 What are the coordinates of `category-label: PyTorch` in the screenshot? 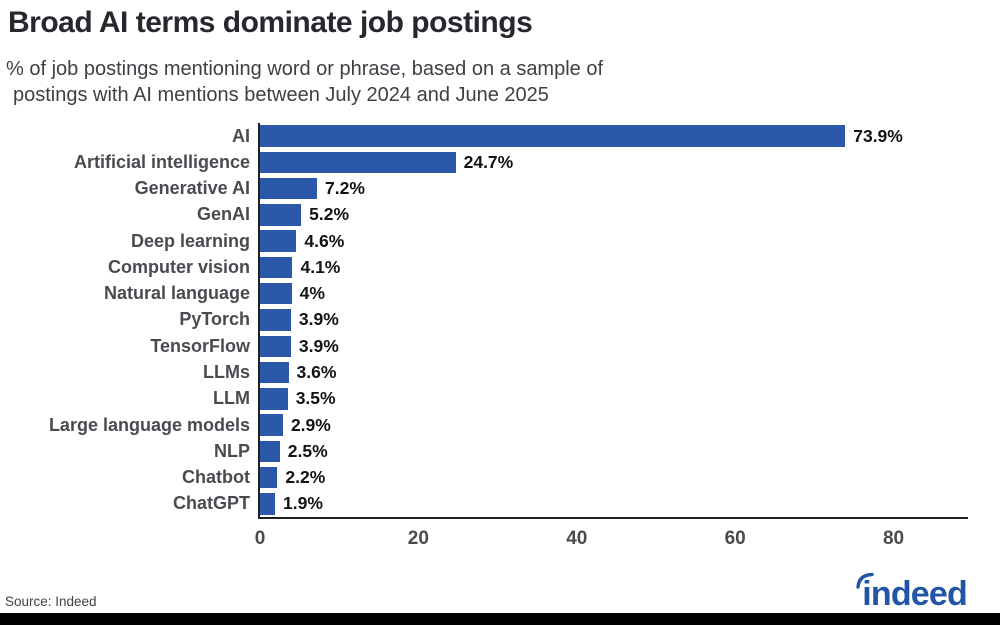 It's located at (214, 319).